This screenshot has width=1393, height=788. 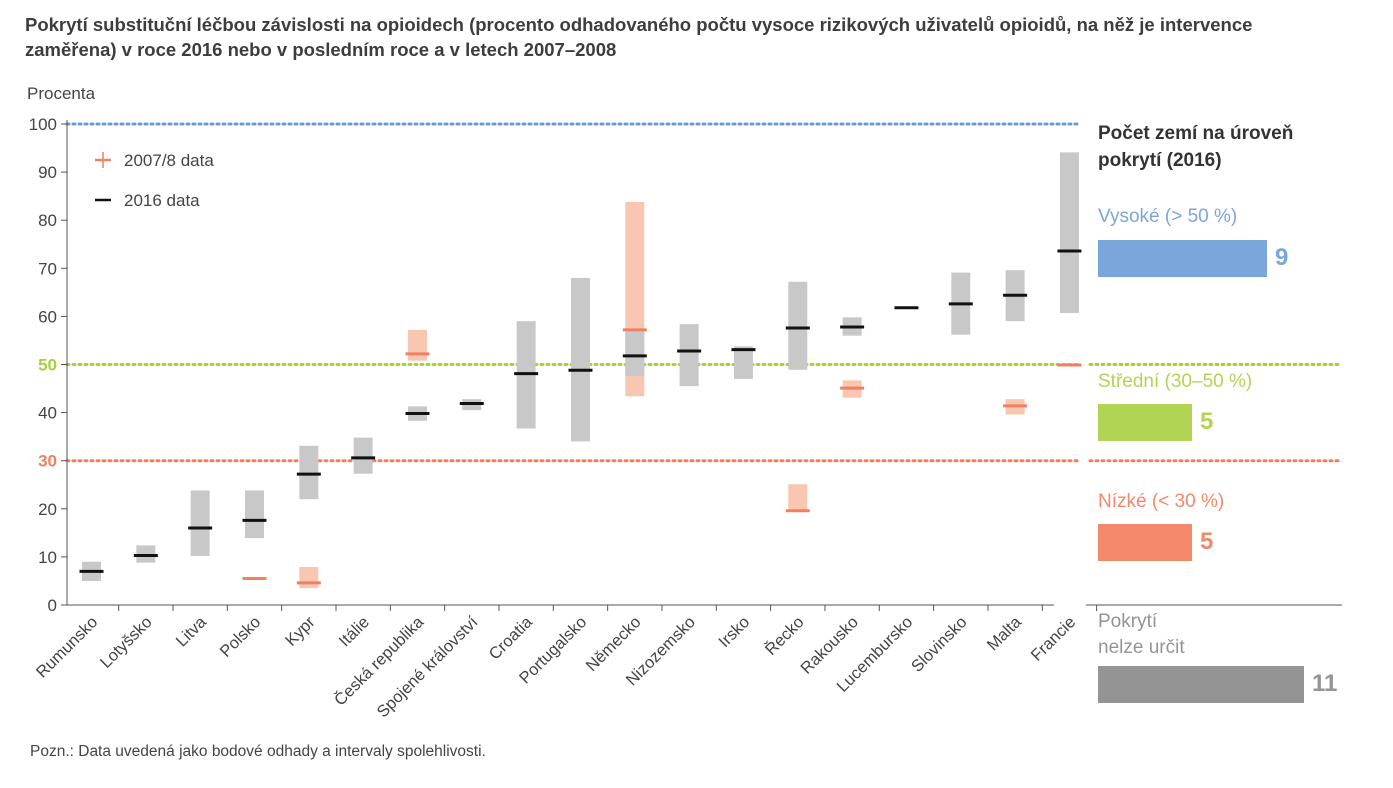 What do you see at coordinates (1182, 258) in the screenshot?
I see `category-bar-high` at bounding box center [1182, 258].